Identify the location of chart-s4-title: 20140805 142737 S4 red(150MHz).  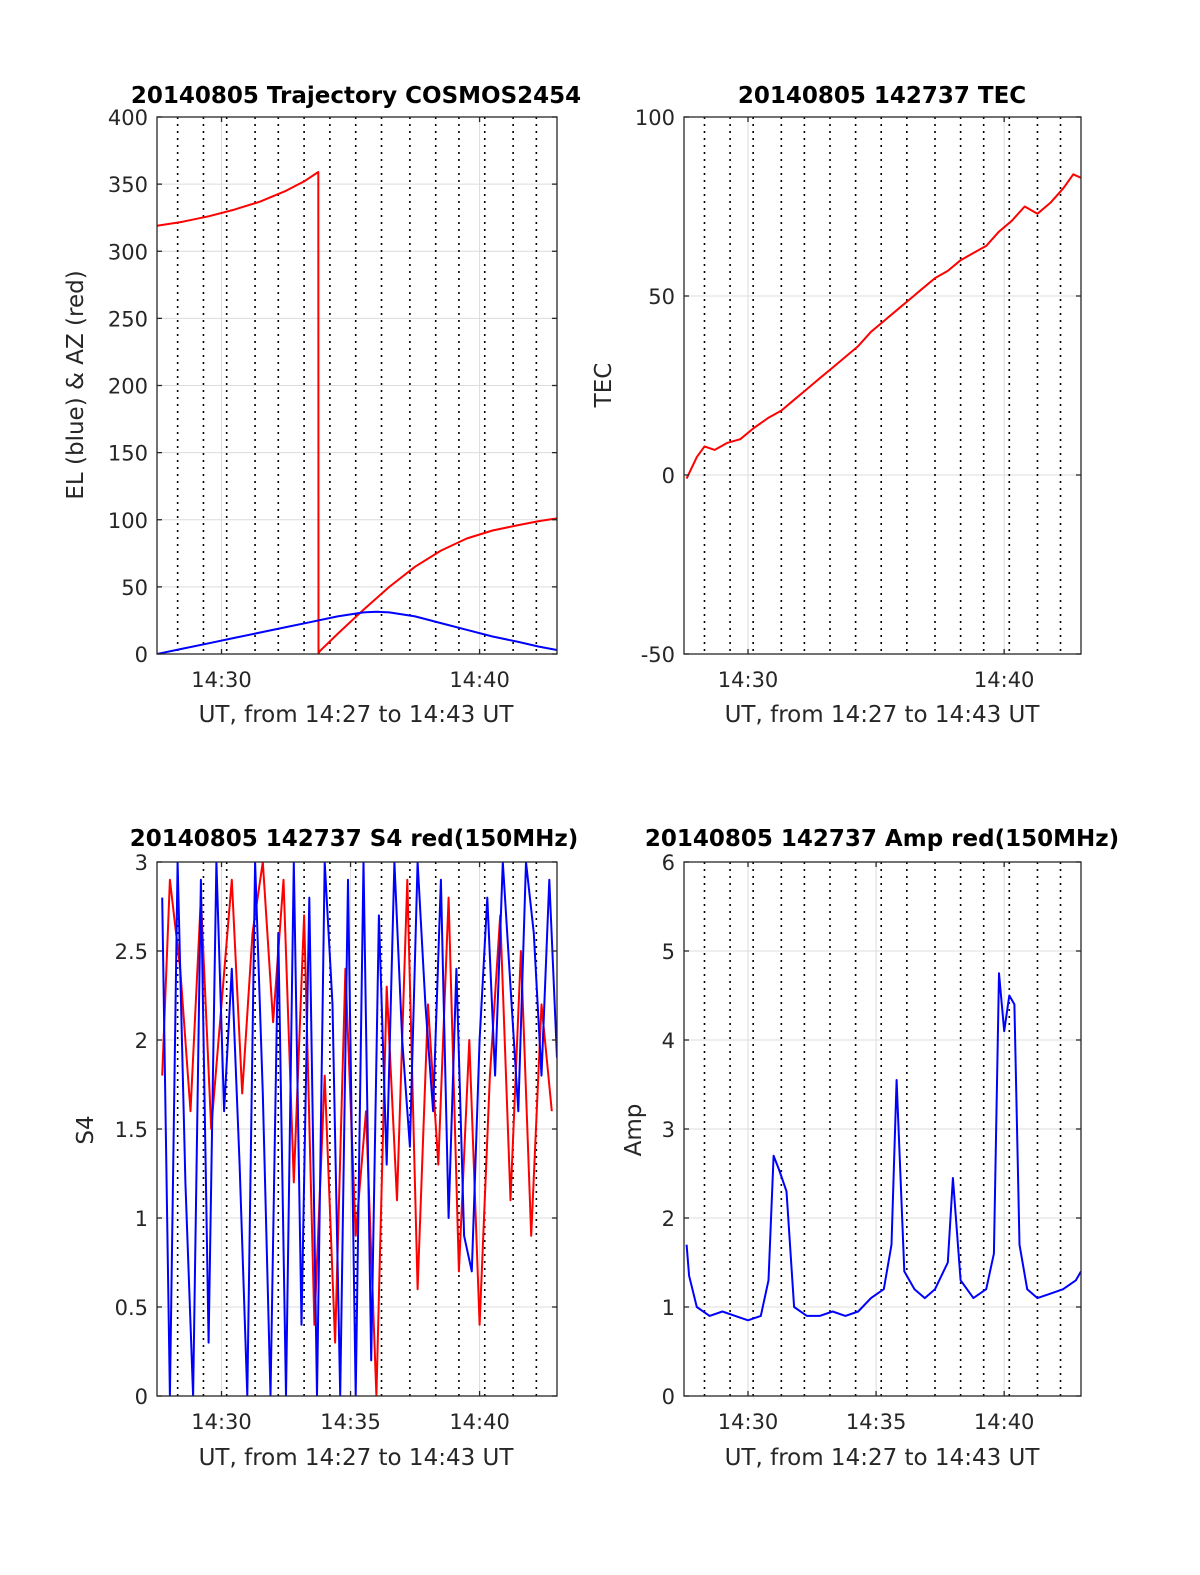
(354, 839).